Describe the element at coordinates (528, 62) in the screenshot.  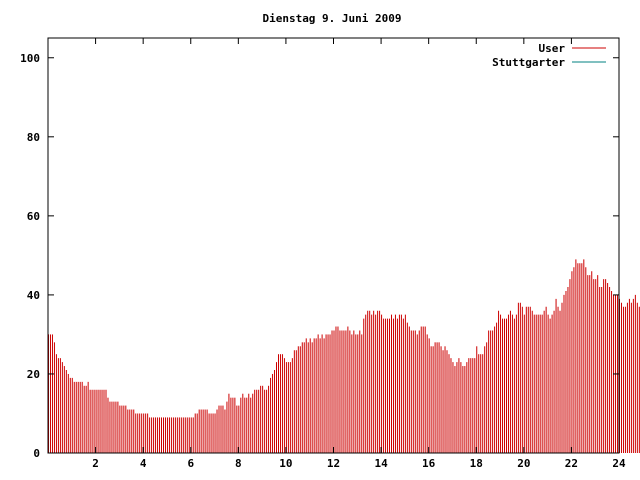
I see `legend-label-stuttgarter: Stuttgarter` at that location.